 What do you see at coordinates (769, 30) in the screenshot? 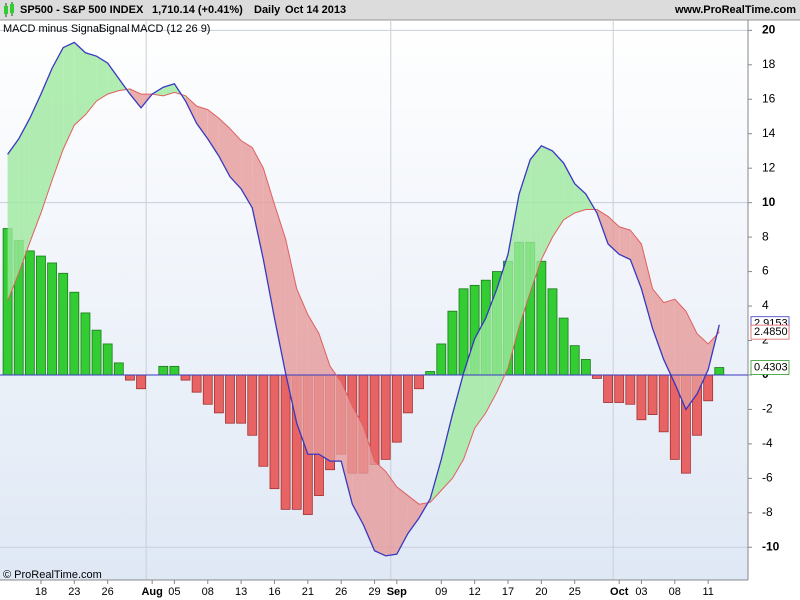
I see `y-tick-label: 20` at bounding box center [769, 30].